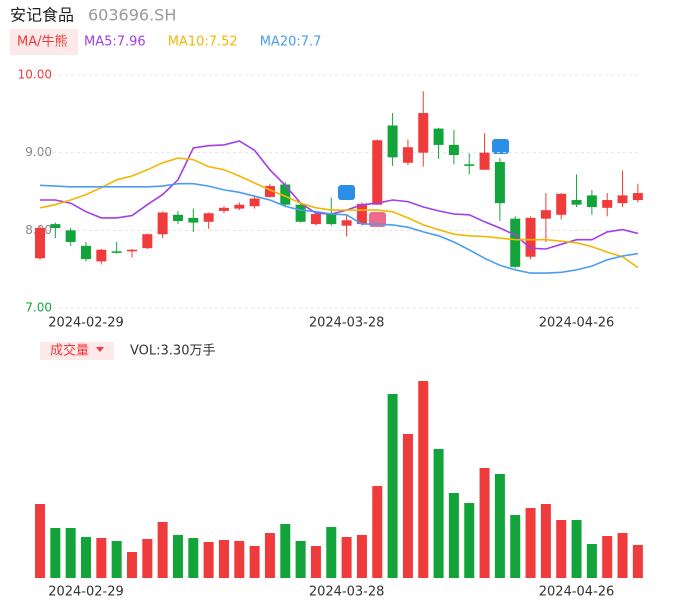 This screenshot has height=606, width=686. Describe the element at coordinates (115, 42) in the screenshot. I see `legend-entry: MA5:7.96` at that location.